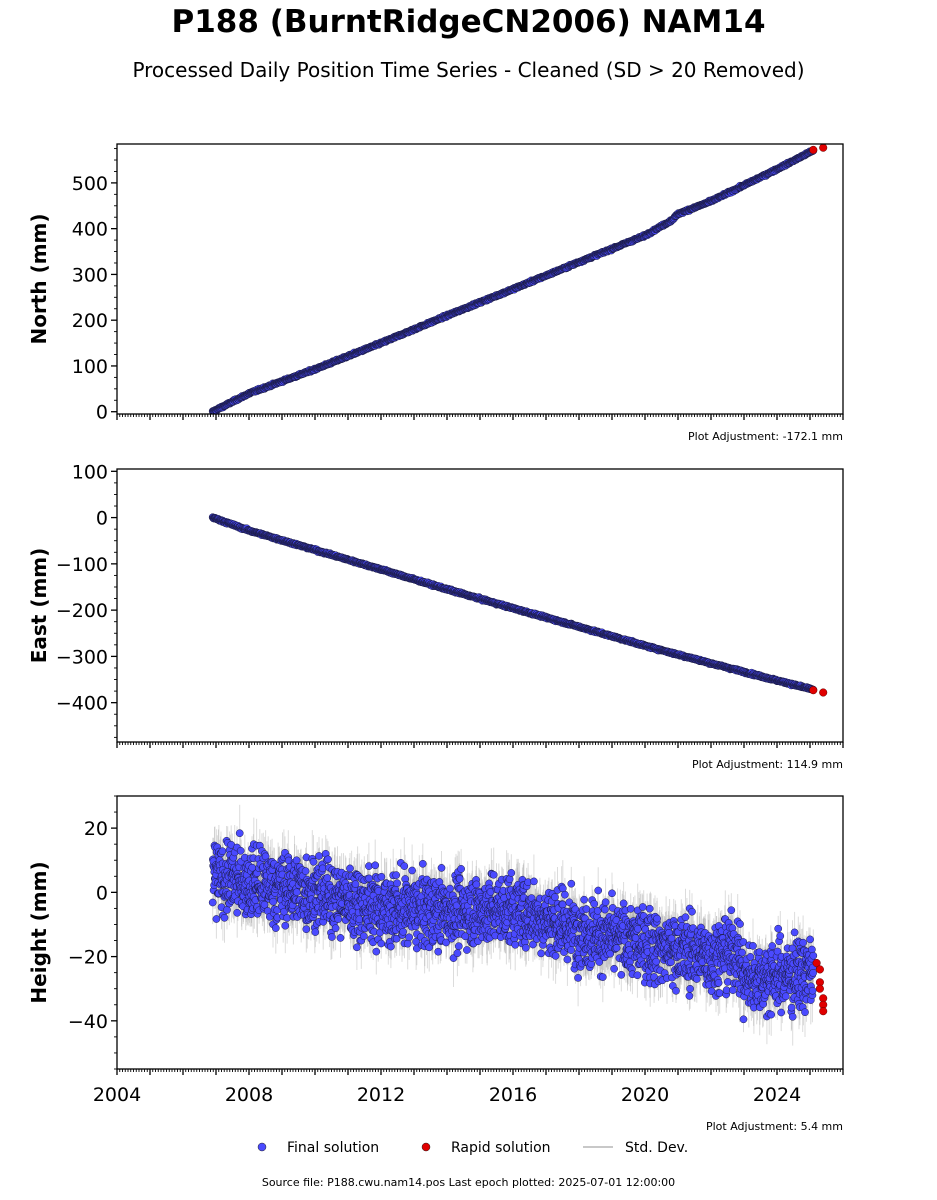 This screenshot has height=1200, width=937. What do you see at coordinates (82, 704) in the screenshot?
I see `y-tick-label: −400` at bounding box center [82, 704].